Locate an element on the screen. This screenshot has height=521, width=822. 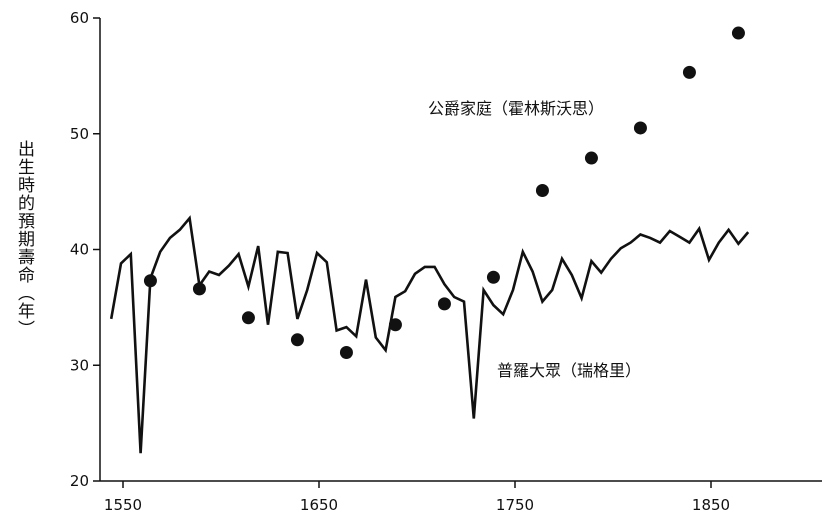
x-tick-label: 1650 is located at coordinates (319, 505).